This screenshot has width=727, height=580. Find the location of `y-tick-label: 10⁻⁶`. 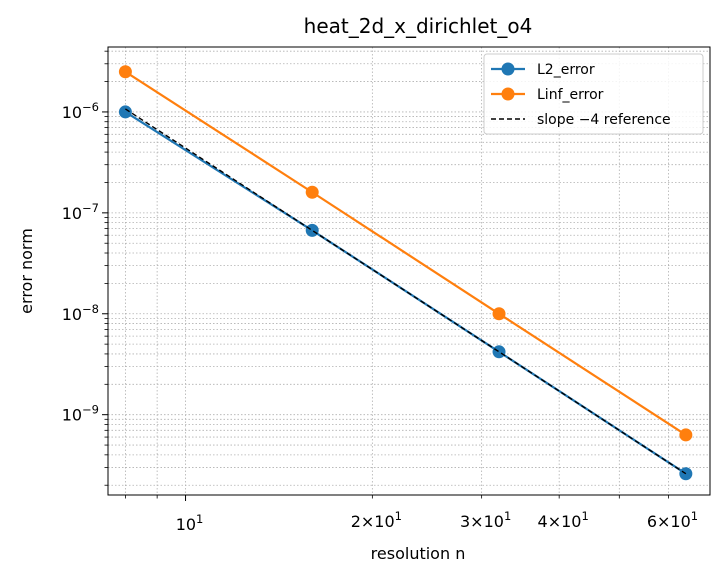

y-tick-label: 10⁻⁶ is located at coordinates (80, 111).